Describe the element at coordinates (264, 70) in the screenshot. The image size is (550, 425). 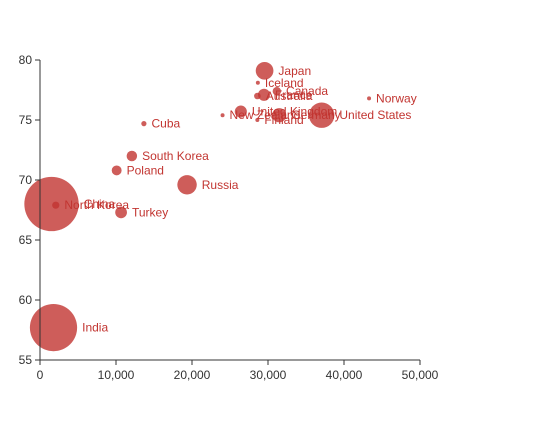
I see `bubble-japan` at that location.